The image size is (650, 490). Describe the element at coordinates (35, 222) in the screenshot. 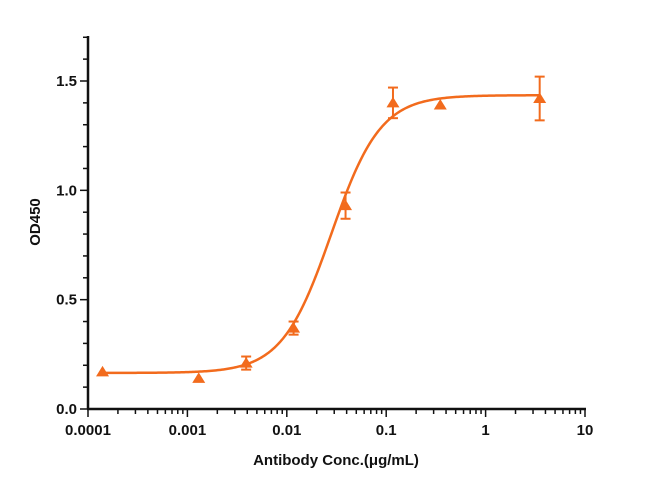

I see `y-axis-title: OD450` at that location.